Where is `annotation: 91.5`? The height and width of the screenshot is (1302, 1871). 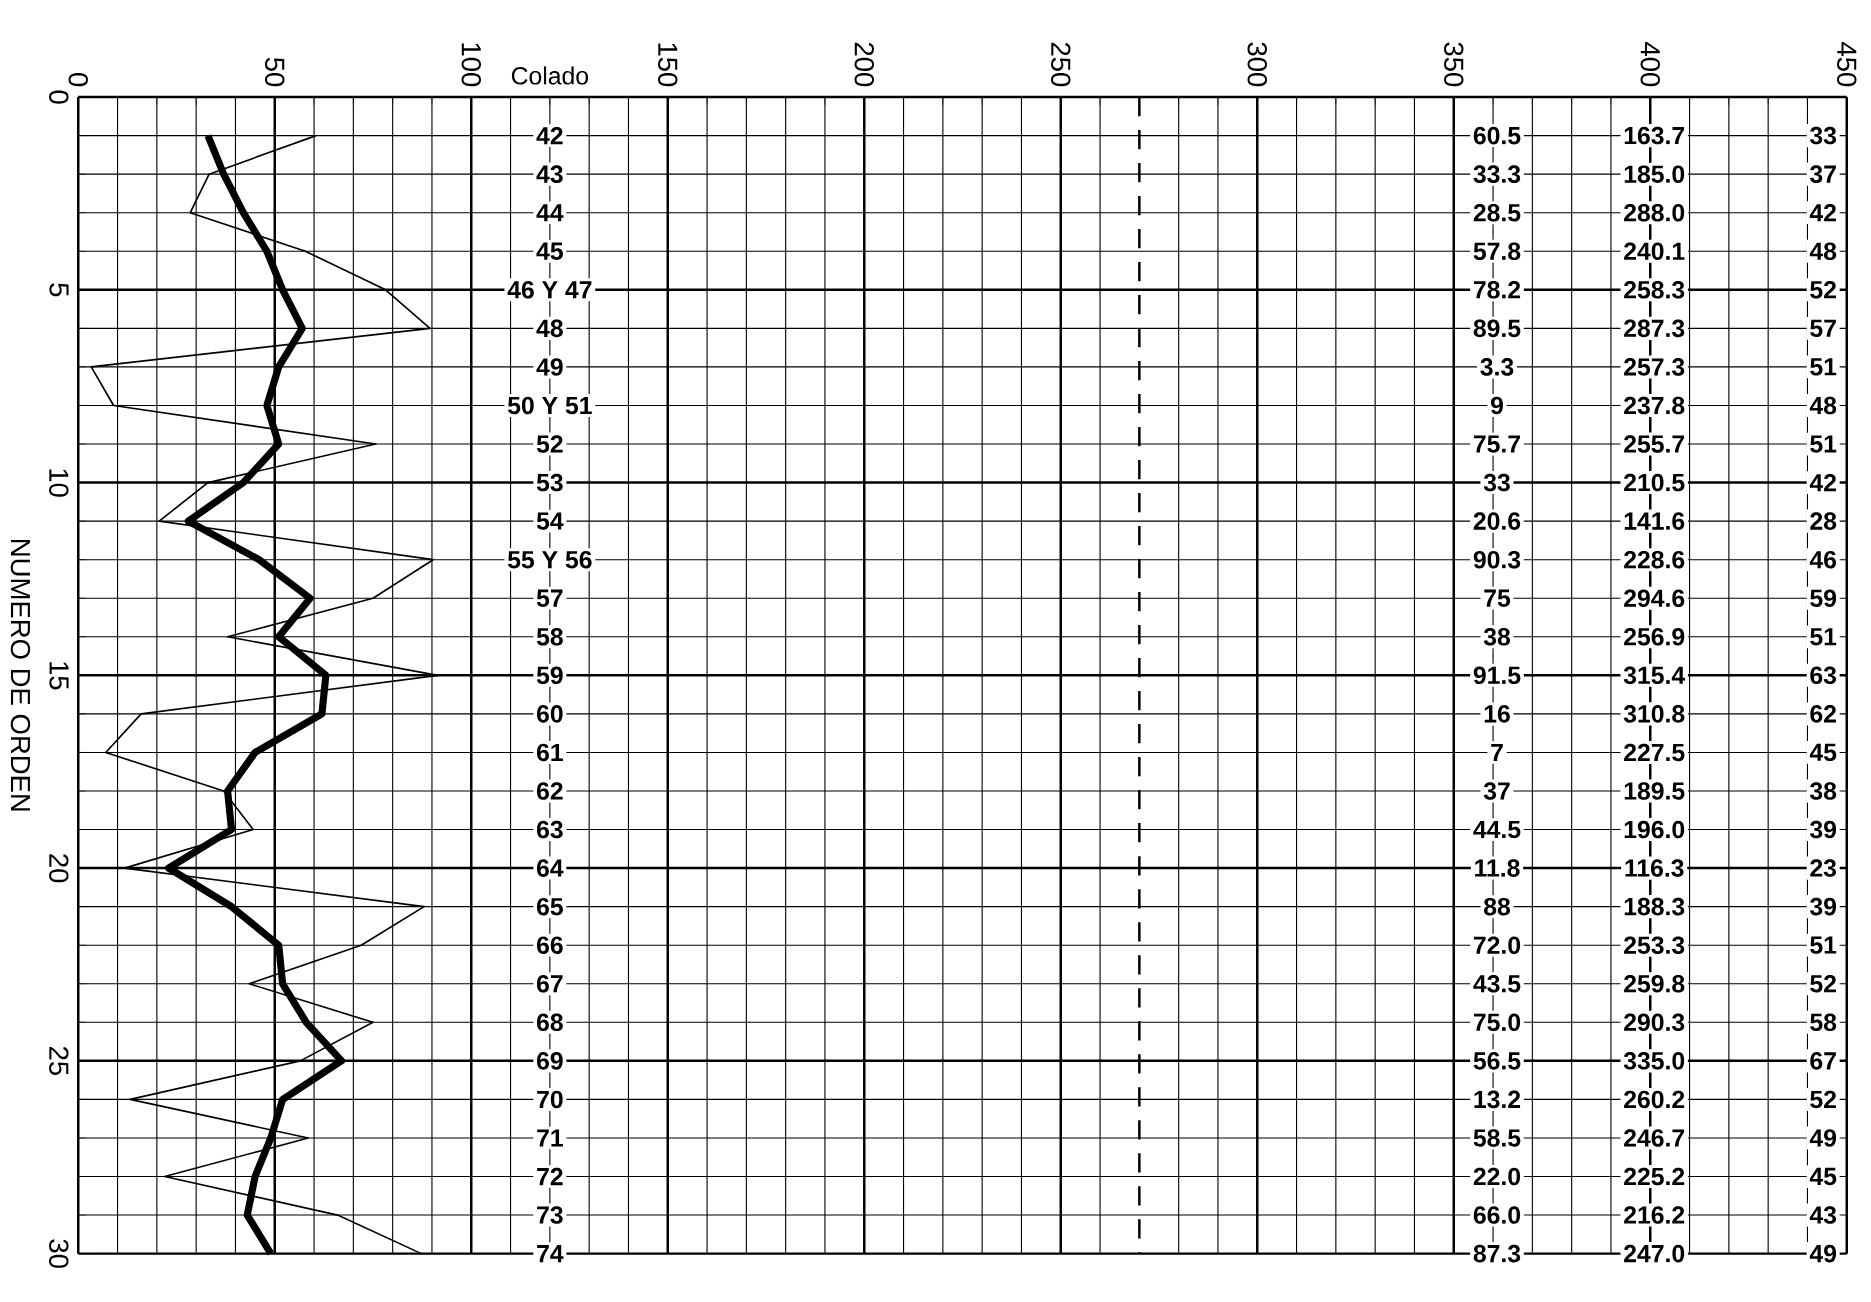
annotation: 91.5 is located at coordinates (1497, 675).